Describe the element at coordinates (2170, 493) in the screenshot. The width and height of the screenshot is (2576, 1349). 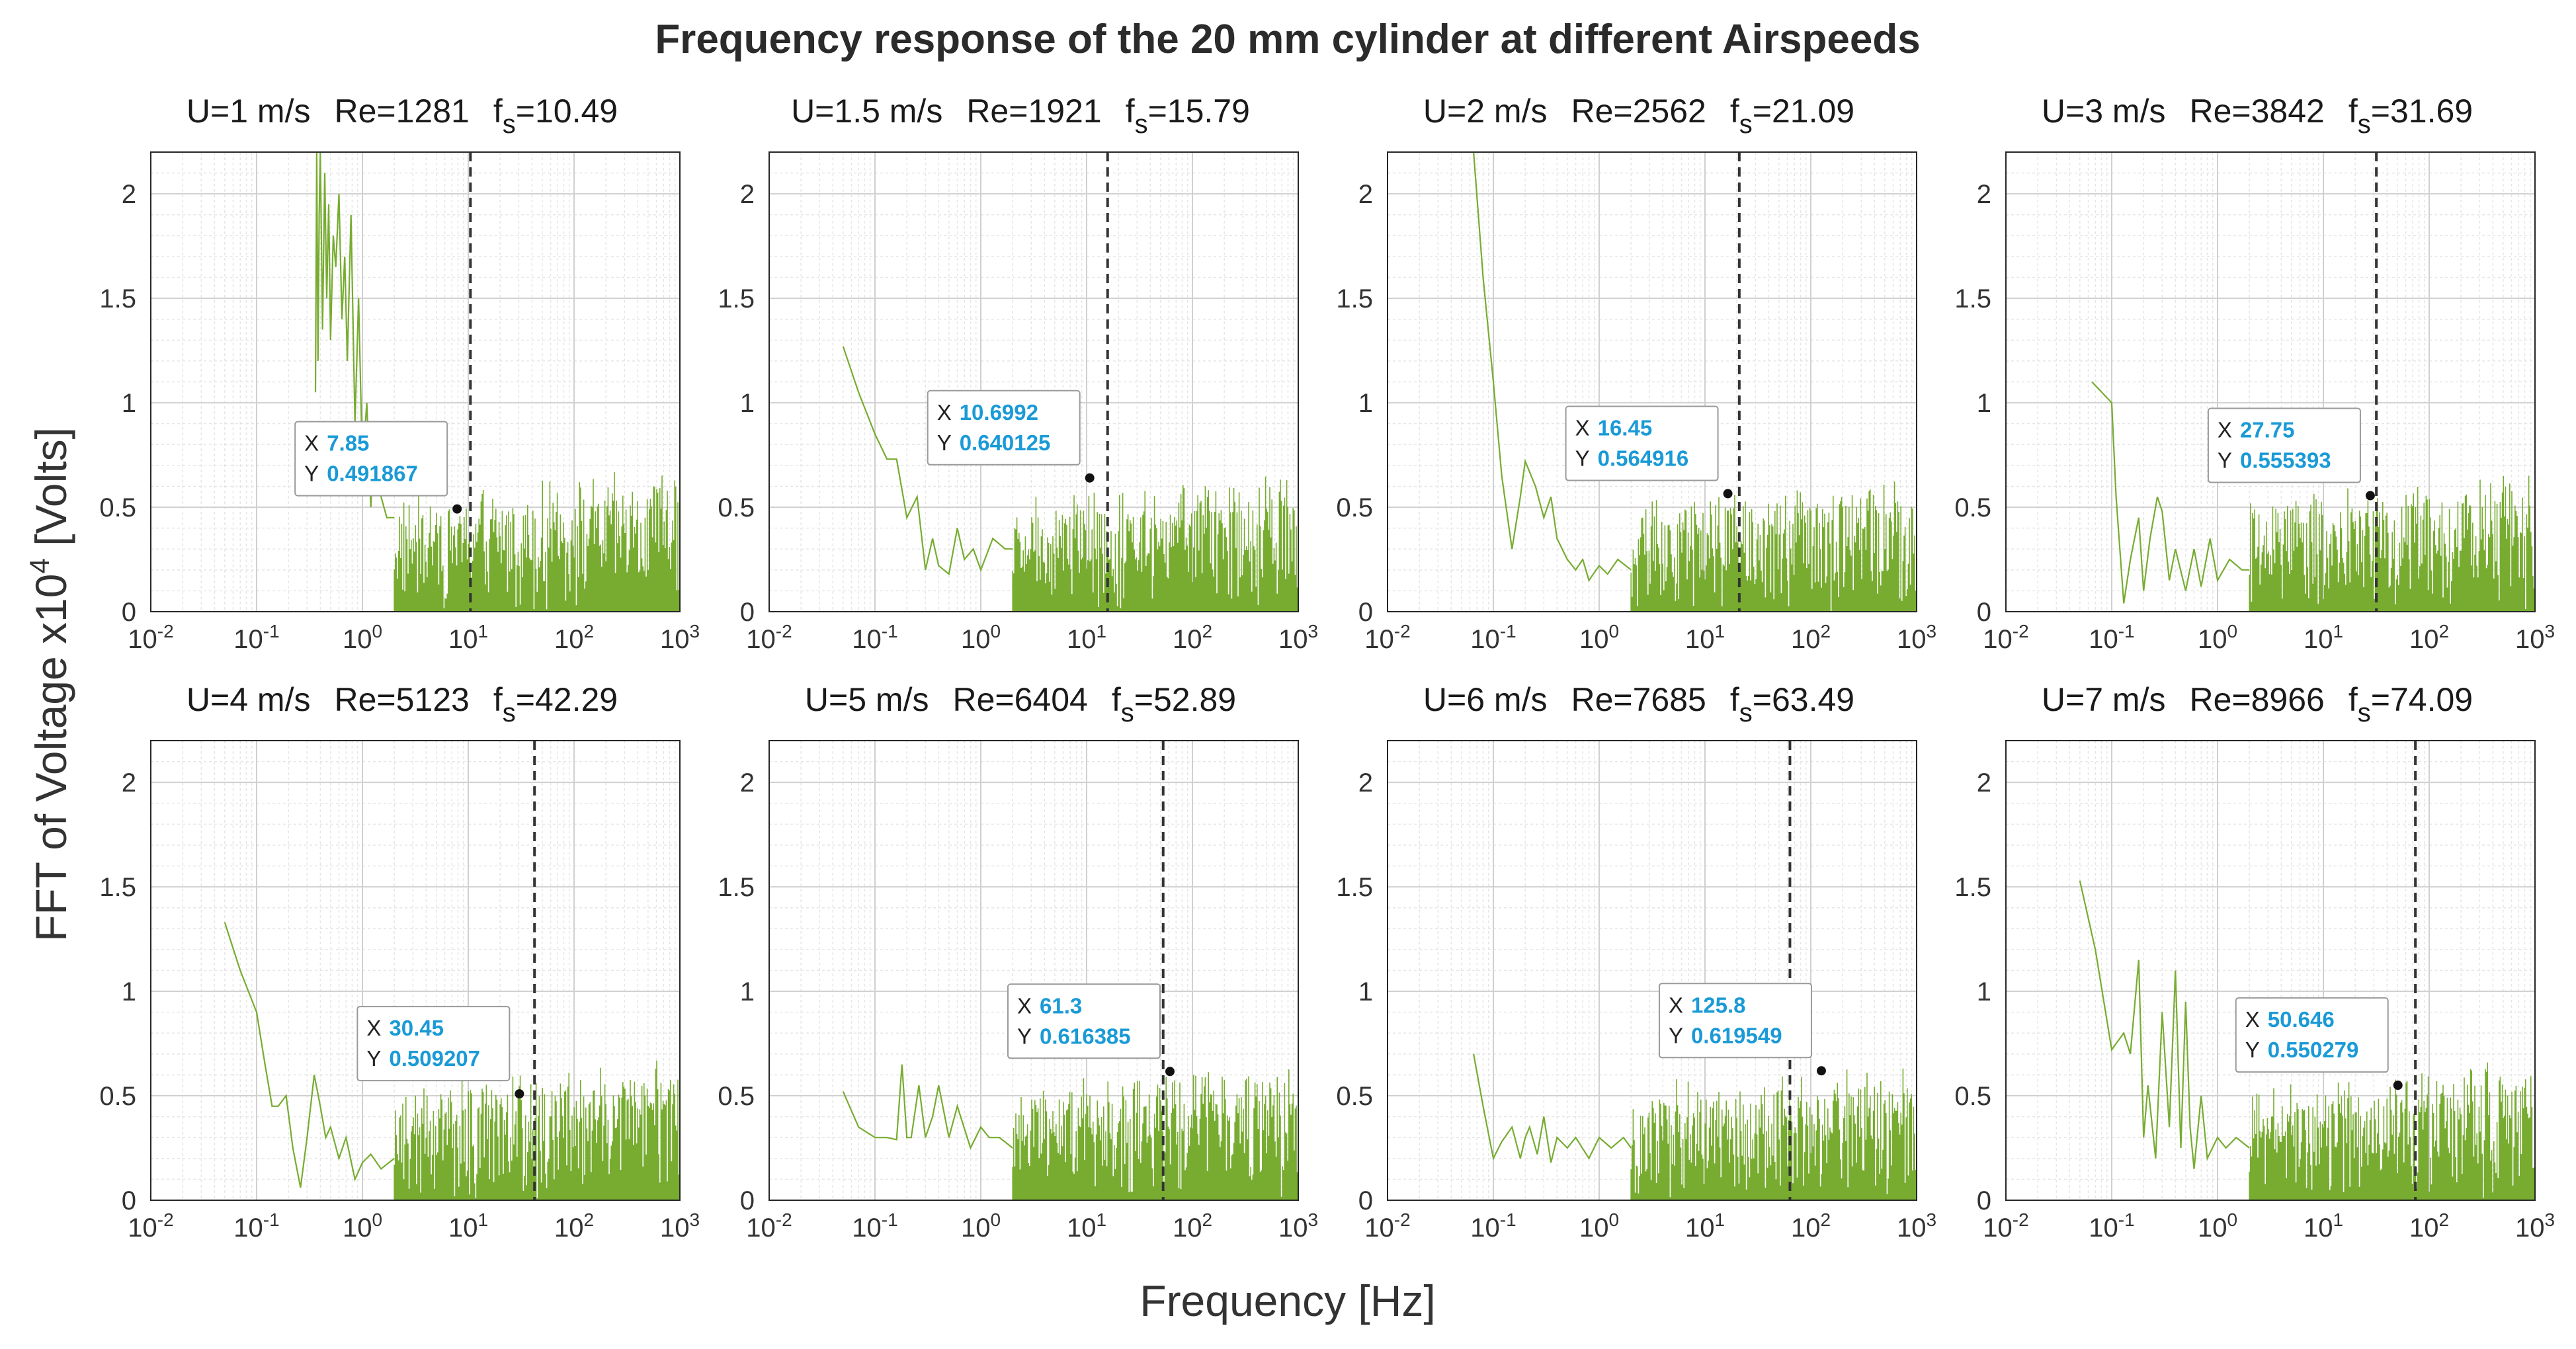
I see `panel-4-series-line` at that location.